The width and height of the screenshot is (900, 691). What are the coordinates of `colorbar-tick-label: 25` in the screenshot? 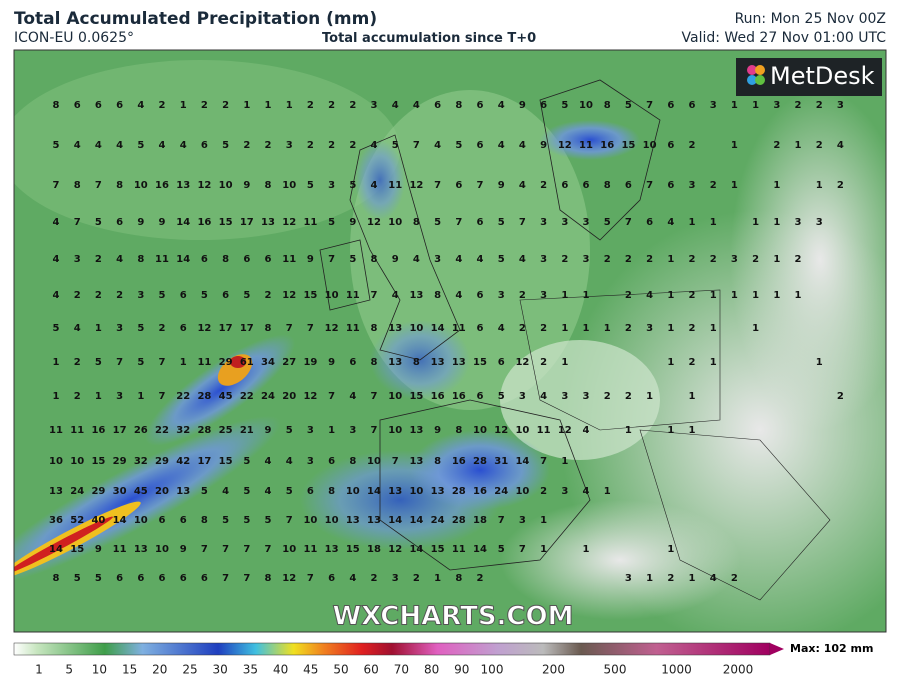 It's located at (189, 670).